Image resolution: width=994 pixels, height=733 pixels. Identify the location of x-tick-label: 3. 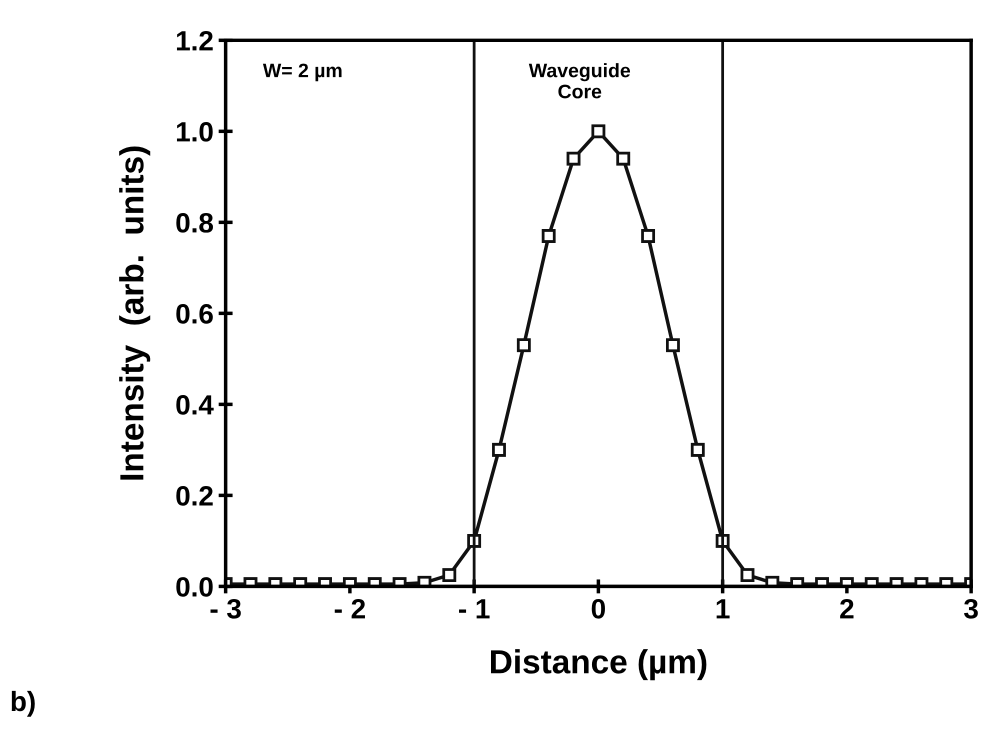
(971, 608).